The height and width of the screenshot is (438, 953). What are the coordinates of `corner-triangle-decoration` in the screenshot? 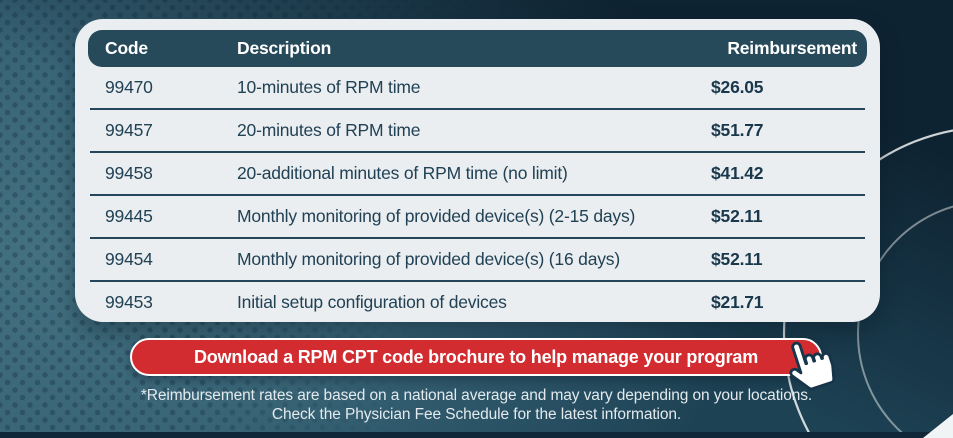 It's located at (938, 426).